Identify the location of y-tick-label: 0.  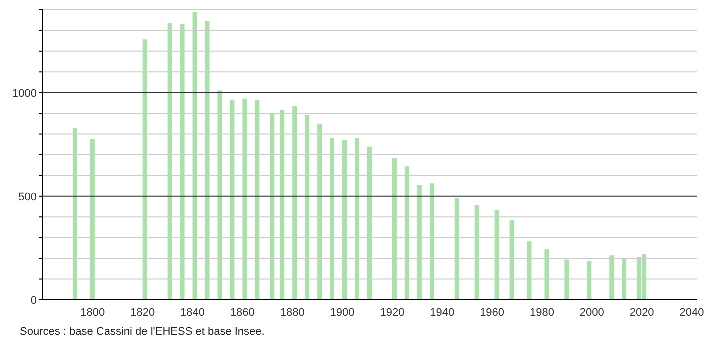
(33, 300).